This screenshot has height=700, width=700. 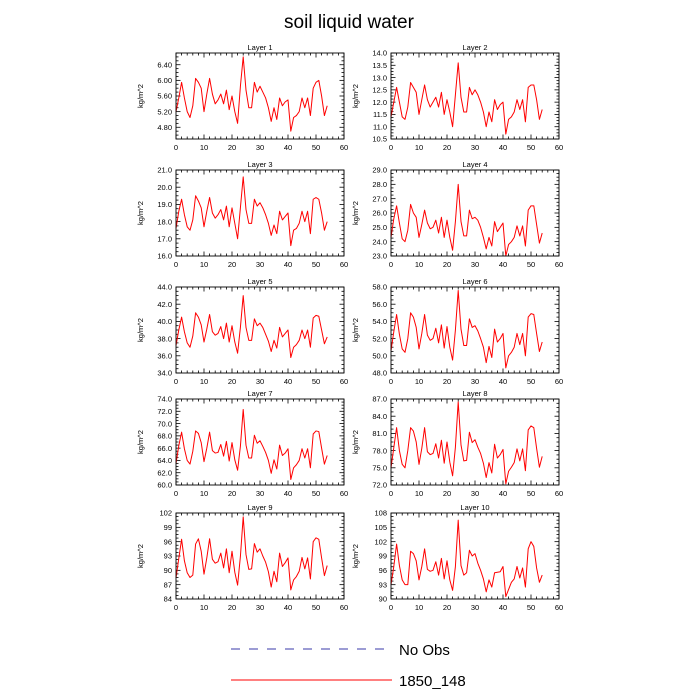 I want to click on panel-5-ytick-label: 38.0, so click(x=164, y=338).